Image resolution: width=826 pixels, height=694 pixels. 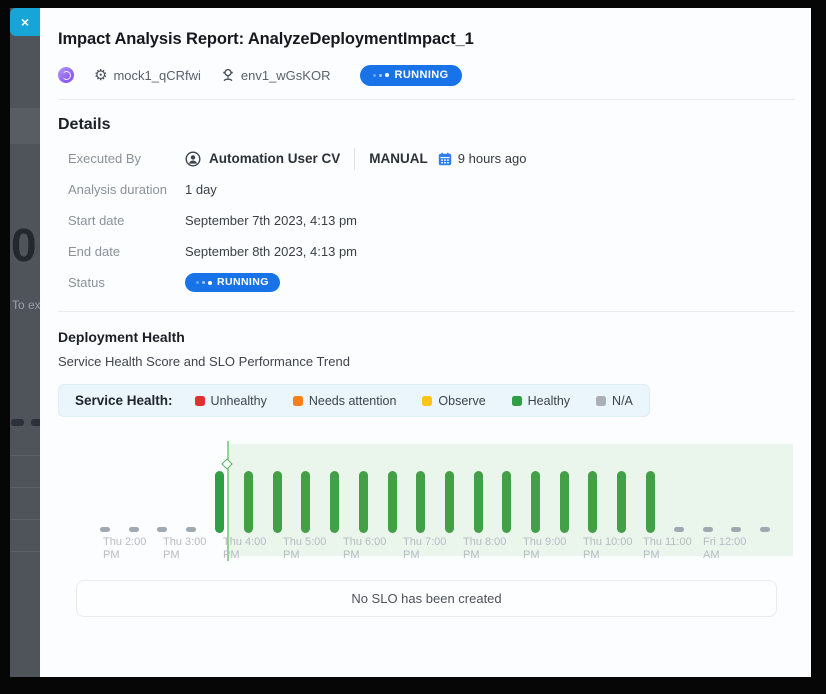 I want to click on legend-label: N/A, so click(x=622, y=400).